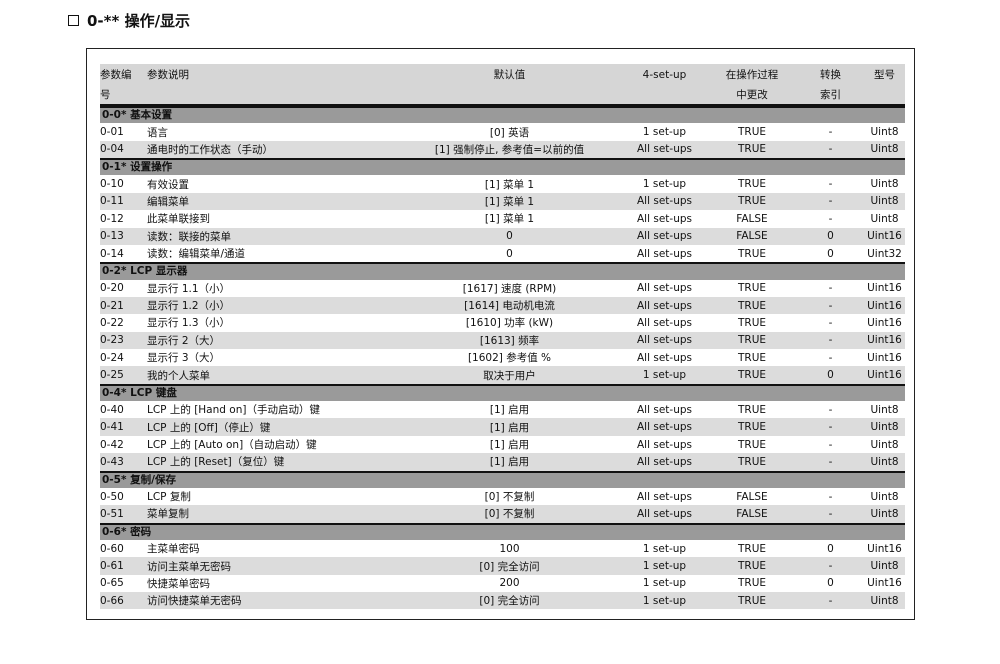 The width and height of the screenshot is (1000, 664). What do you see at coordinates (112, 305) in the screenshot?
I see `param-id: 0-21` at bounding box center [112, 305].